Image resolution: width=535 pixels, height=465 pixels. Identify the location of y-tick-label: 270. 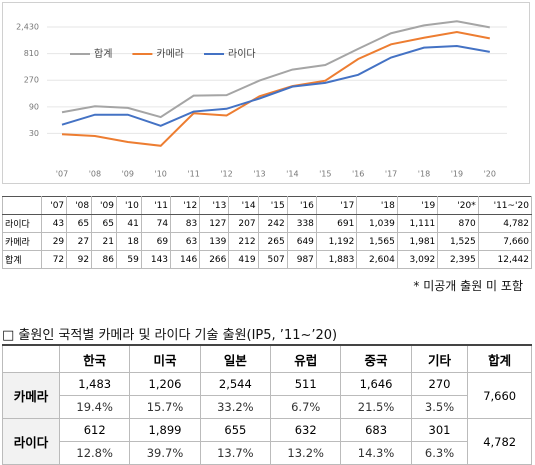
(31, 80).